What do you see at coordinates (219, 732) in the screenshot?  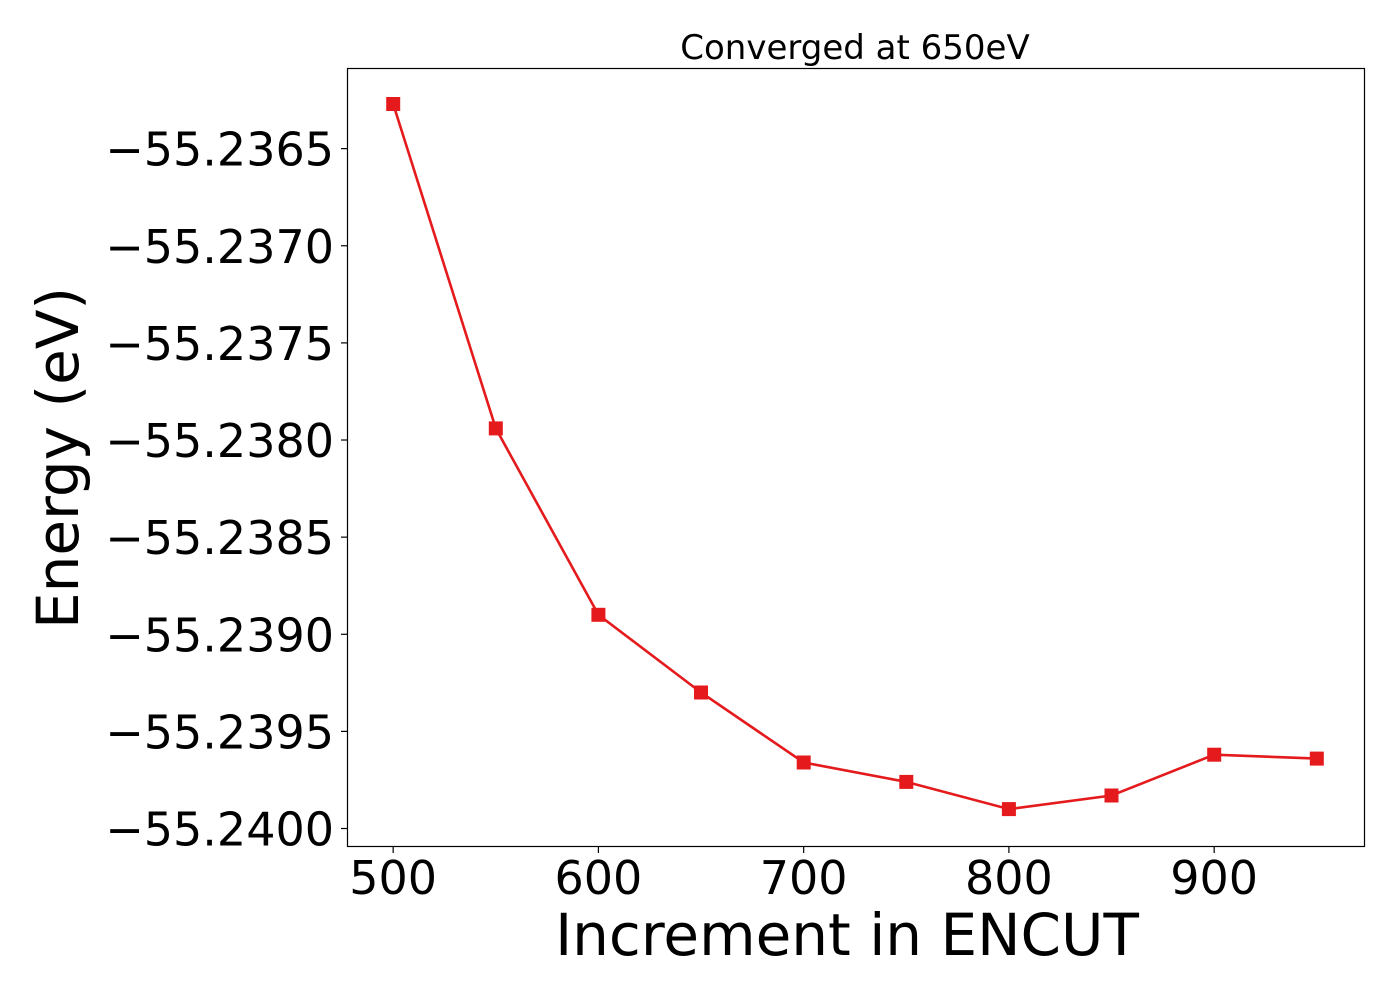 I see `y-tick-label: −55.2395` at bounding box center [219, 732].